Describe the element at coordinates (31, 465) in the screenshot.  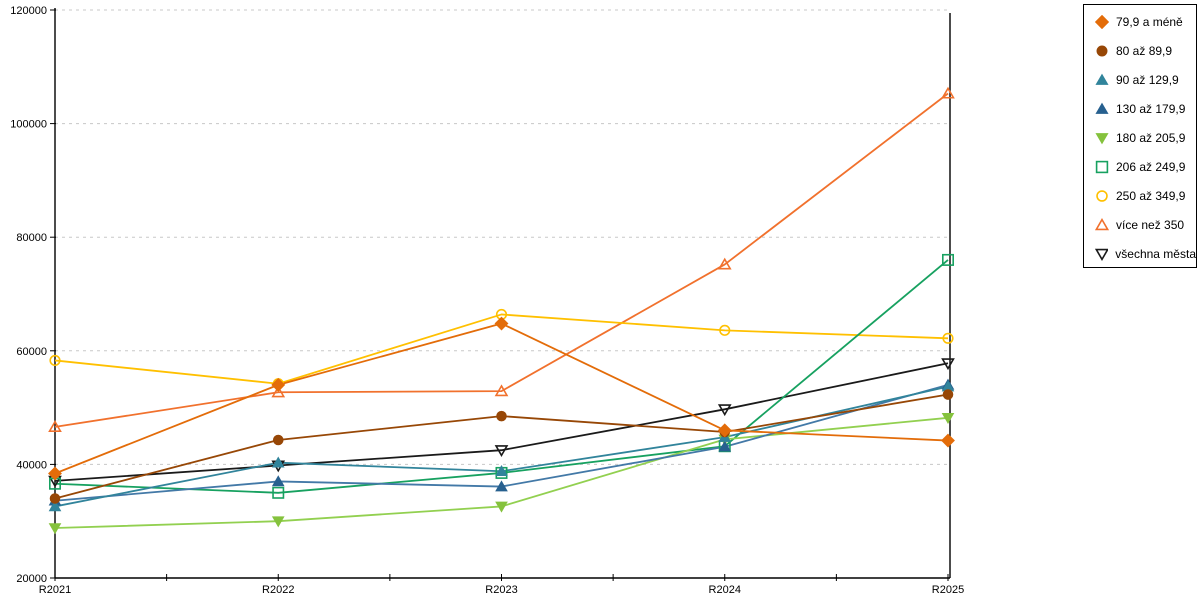
I see `y-axis-tick-label: 40000` at that location.